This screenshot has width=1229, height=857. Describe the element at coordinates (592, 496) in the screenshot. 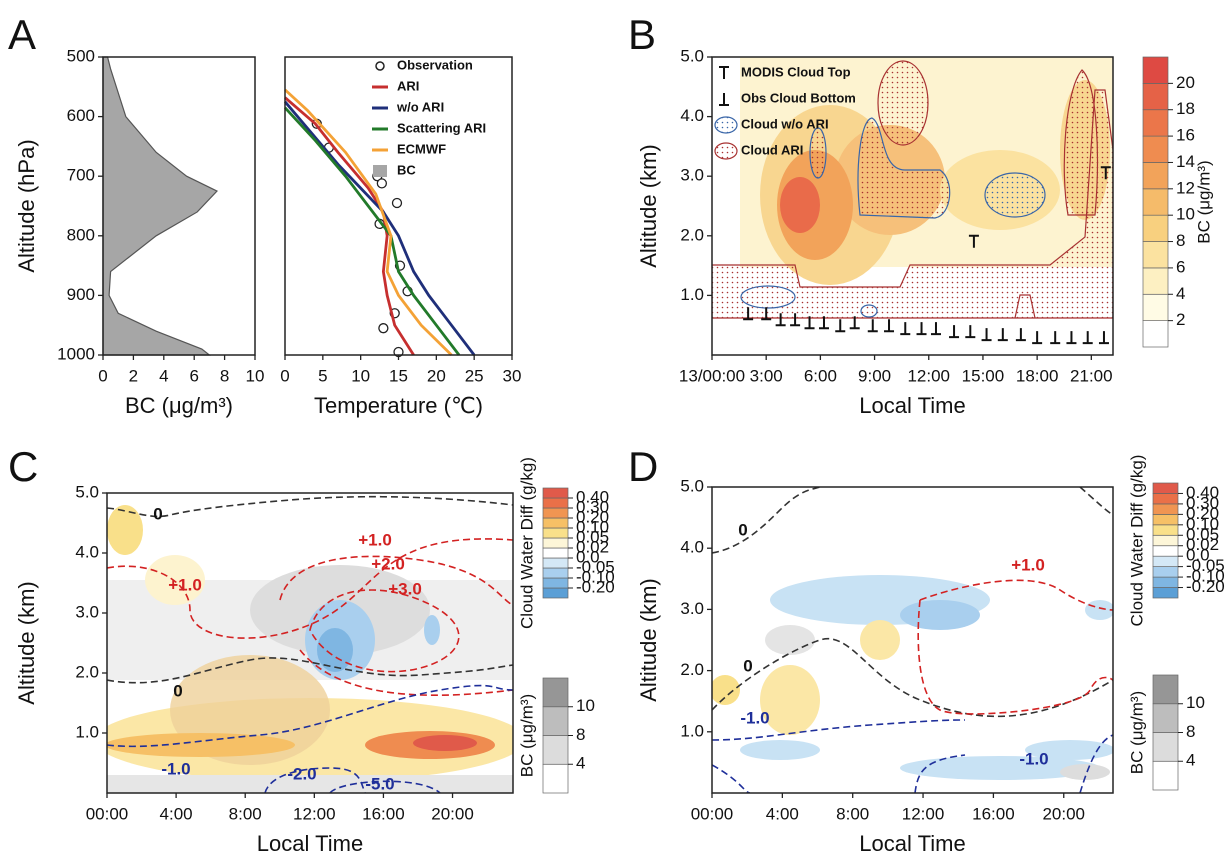

I see `colorbar-tick-label: 0.40` at that location.